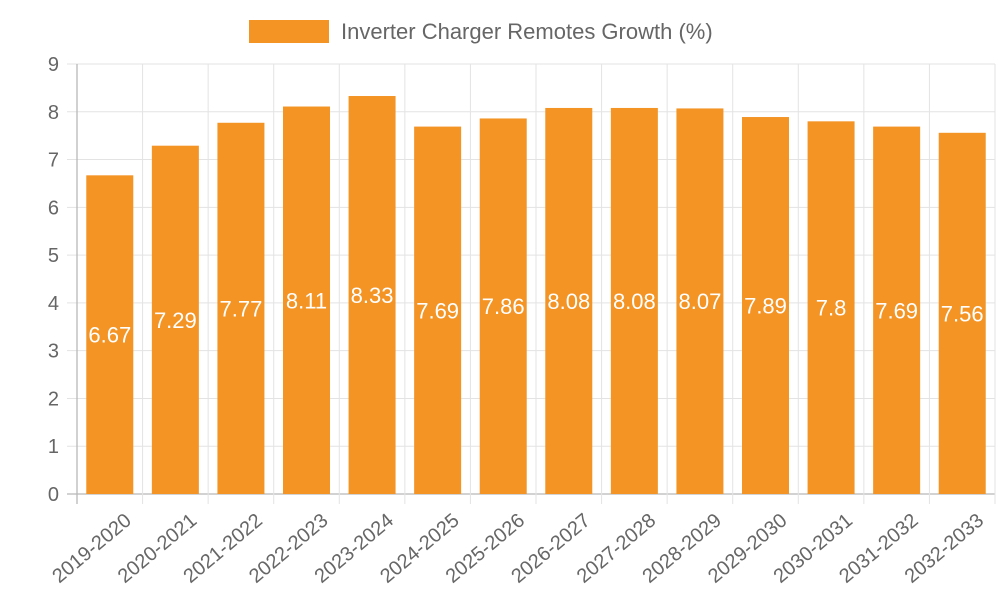  I want to click on legend: Inverter Charger Remotes Growth (%), so click(481, 31).